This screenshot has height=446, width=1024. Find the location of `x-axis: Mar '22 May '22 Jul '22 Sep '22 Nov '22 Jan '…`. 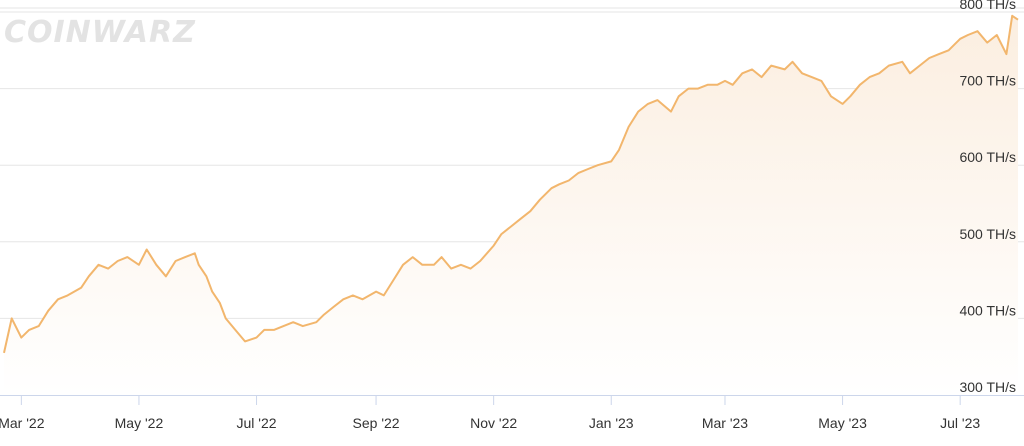

x-axis: Mar '22 May '22 Jul '22 Sep '22 Nov '22 Jan '… is located at coordinates (512, 413).